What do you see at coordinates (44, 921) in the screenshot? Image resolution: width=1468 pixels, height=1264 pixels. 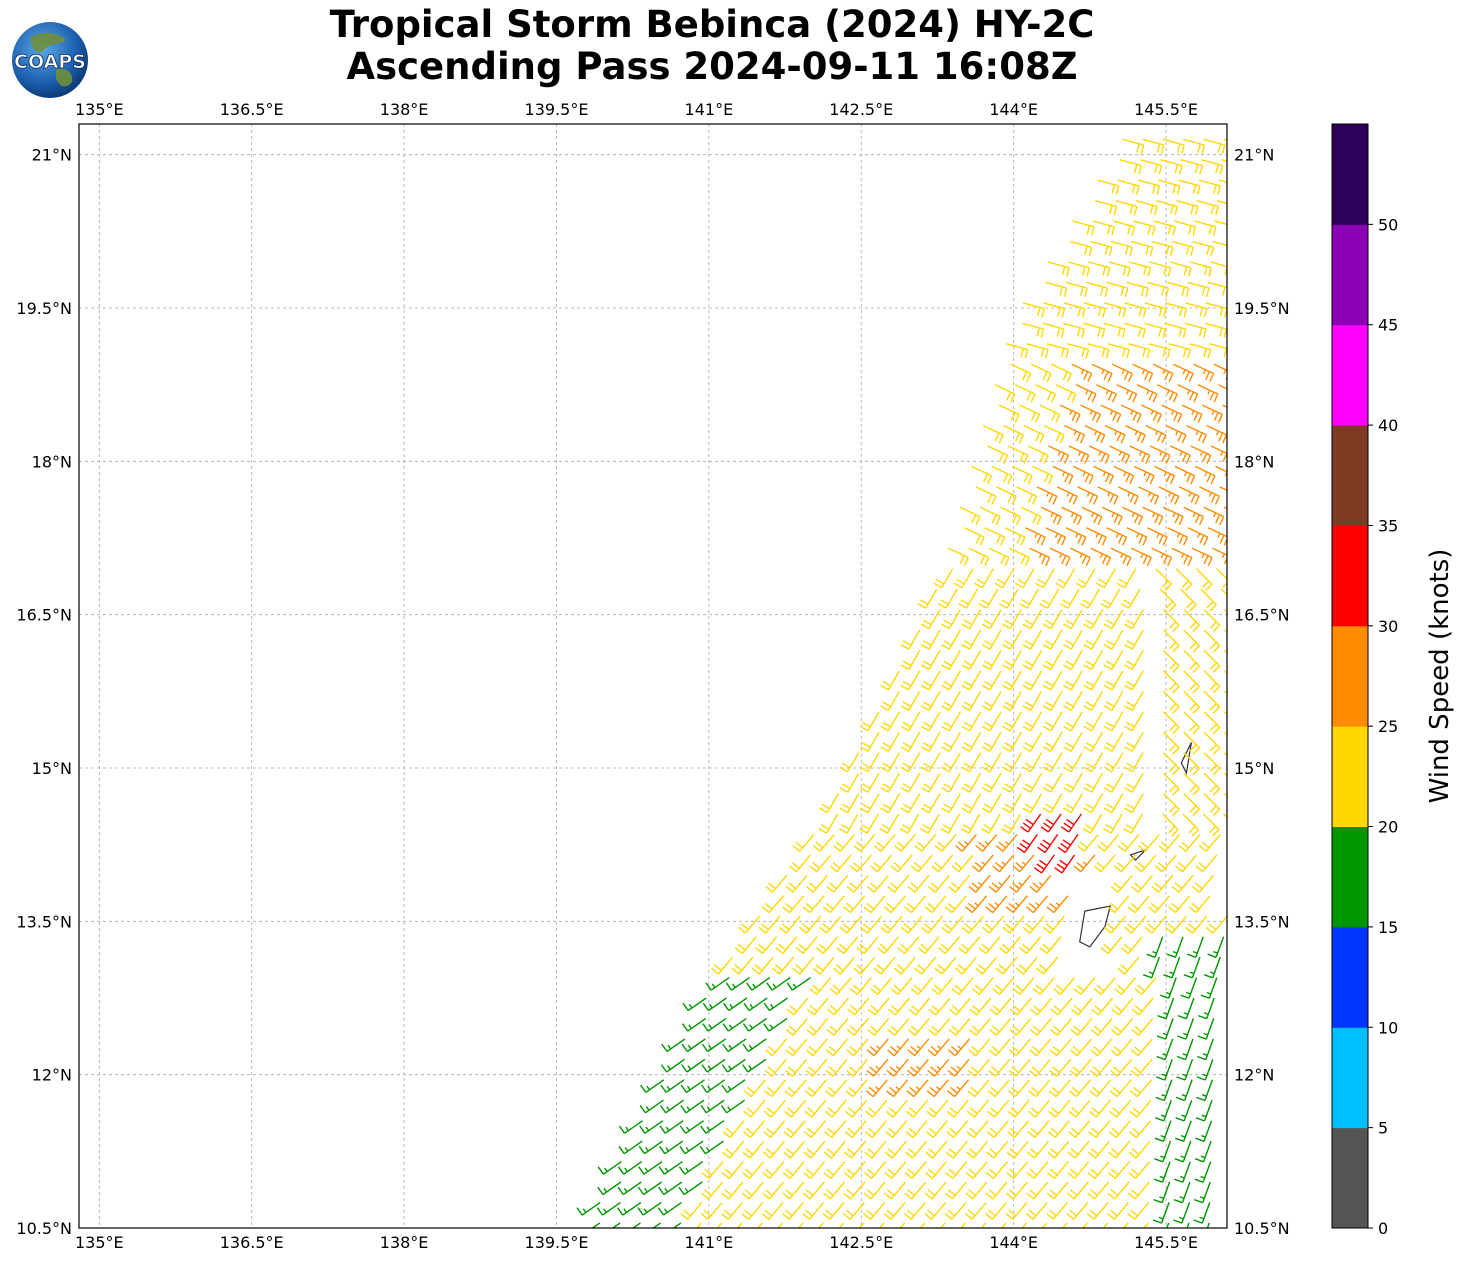 I see `lat-tick-label-left: 13.5°N` at bounding box center [44, 921].